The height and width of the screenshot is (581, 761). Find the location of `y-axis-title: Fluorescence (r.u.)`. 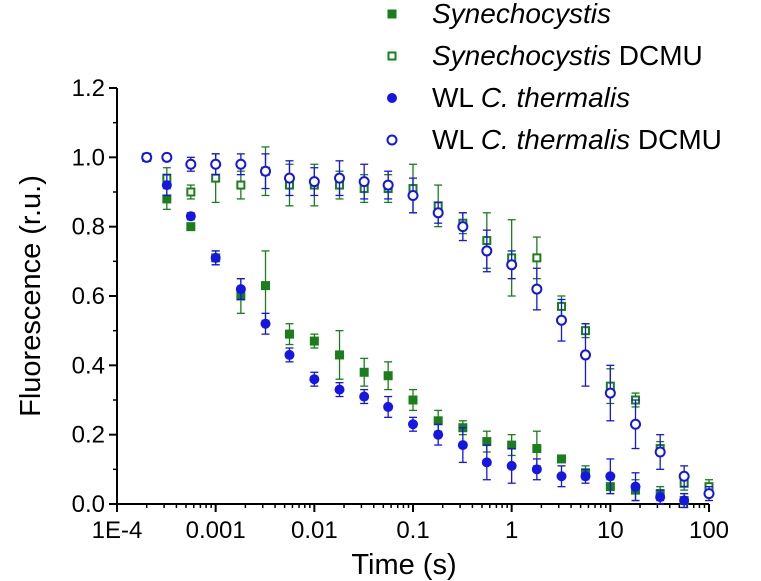

y-axis-title: Fluorescence (r.u.) is located at coordinates (31, 296).